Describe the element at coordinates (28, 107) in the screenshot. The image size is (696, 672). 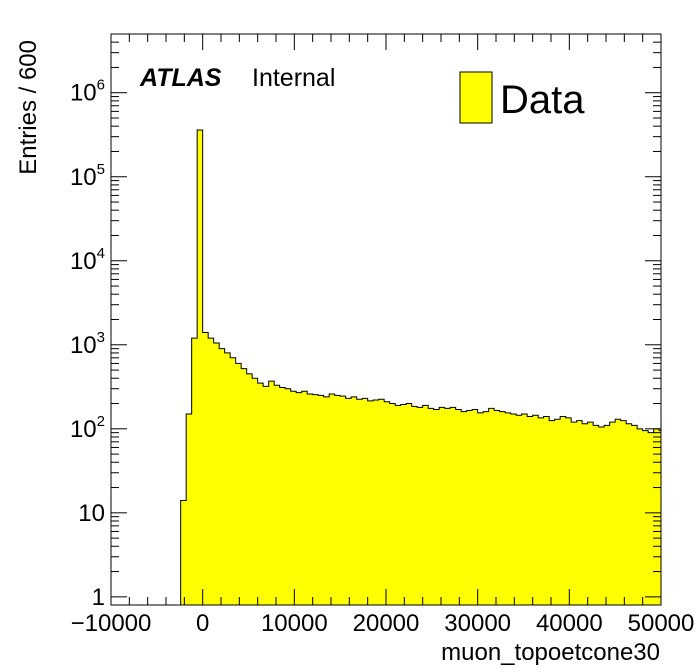
I see `y-axis-label: Entries / 600` at that location.